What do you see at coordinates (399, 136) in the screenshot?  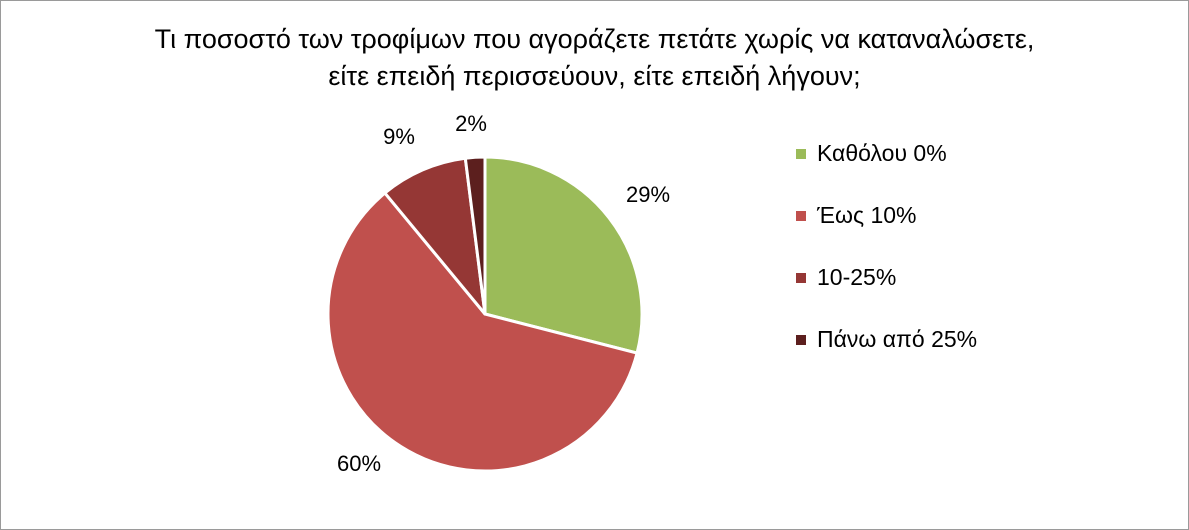 I see `data-label-2: 9%` at bounding box center [399, 136].